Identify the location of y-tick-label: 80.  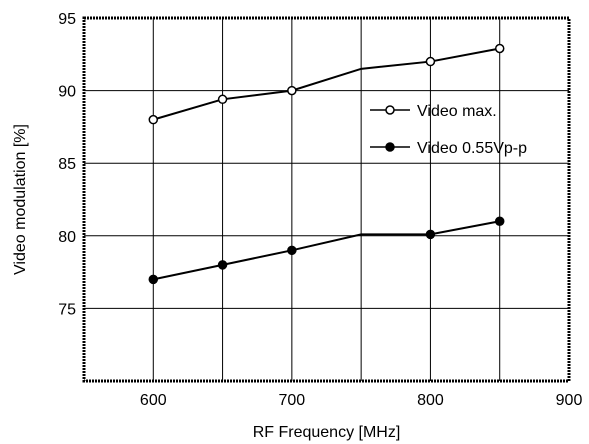
(67, 237).